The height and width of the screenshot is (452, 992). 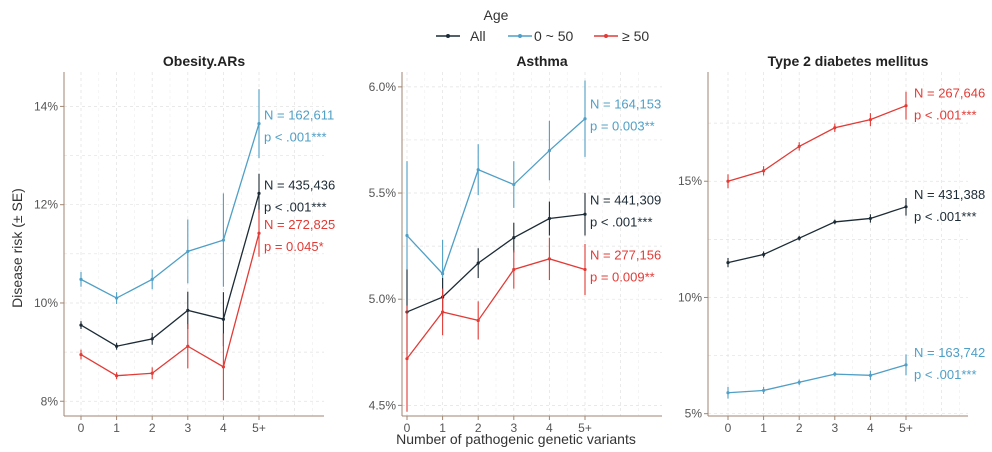 I want to click on legend-label: 0 ~ 50, so click(x=554, y=36).